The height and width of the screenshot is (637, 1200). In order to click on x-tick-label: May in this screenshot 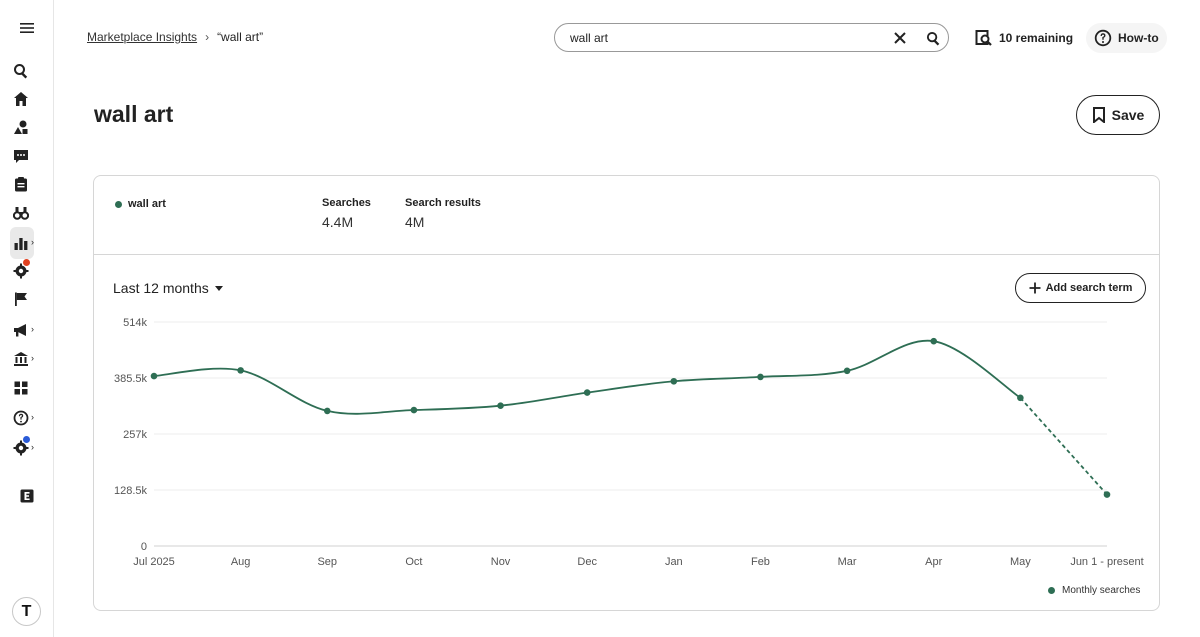, I will do `click(1020, 562)`.